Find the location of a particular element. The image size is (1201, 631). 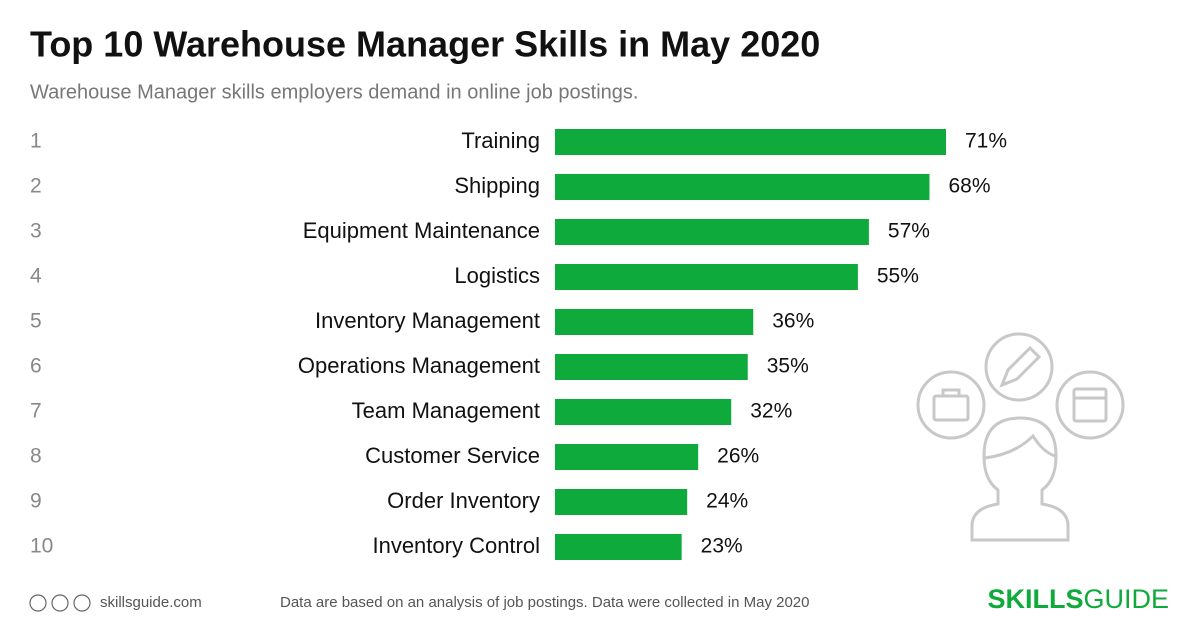

value-label: 57% is located at coordinates (909, 231).